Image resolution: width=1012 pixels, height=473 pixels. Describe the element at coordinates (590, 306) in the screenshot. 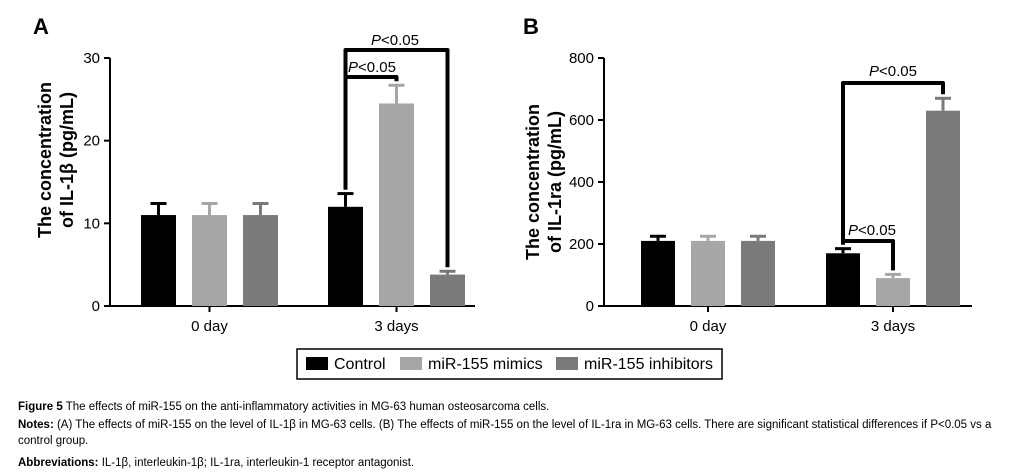

I see `panel-b-ytick-label: 0` at that location.